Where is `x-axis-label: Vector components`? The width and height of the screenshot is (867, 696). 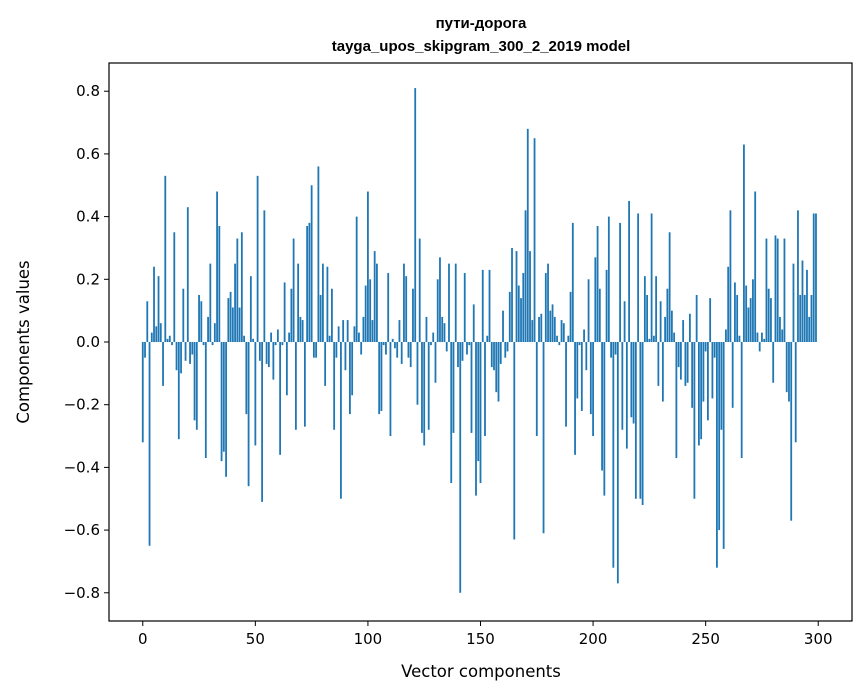
x-axis-label: Vector components is located at coordinates (481, 671).